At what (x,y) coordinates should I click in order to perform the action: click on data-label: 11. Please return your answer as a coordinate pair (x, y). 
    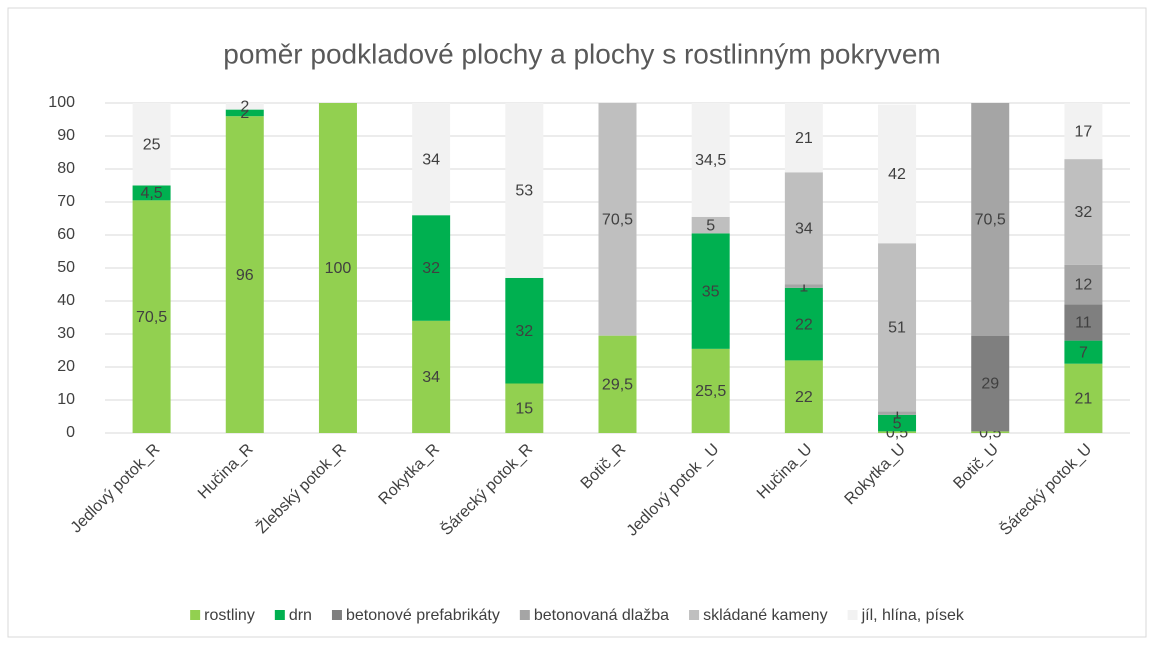
    Looking at the image, I should click on (1083, 323).